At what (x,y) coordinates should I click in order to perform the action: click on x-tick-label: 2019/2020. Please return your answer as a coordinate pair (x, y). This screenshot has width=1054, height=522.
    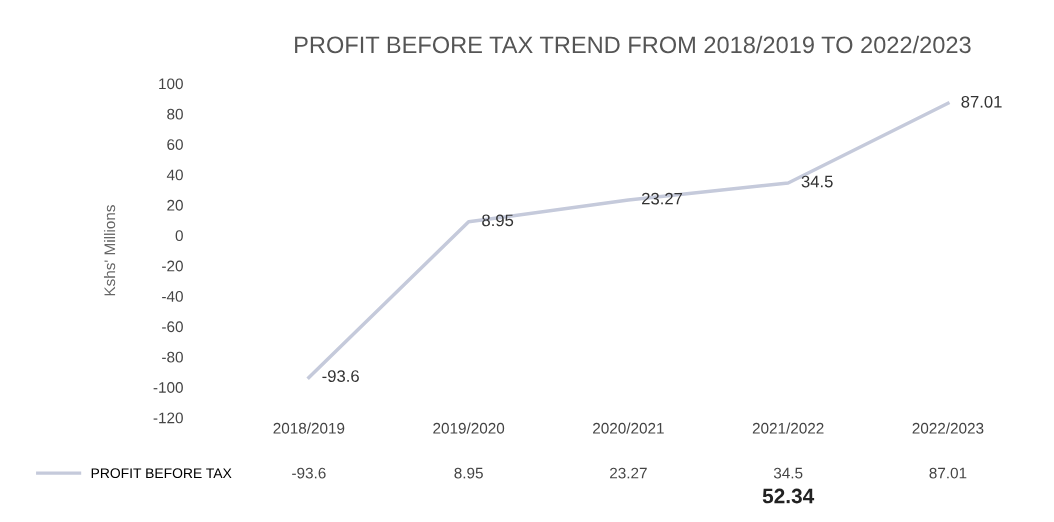
    Looking at the image, I should click on (469, 428).